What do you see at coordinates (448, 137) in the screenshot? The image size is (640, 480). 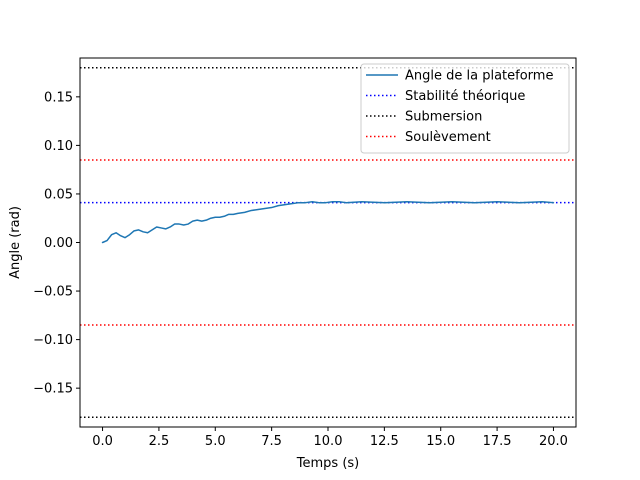 I see `legend-label-soulevement: Soulèvement` at bounding box center [448, 137].